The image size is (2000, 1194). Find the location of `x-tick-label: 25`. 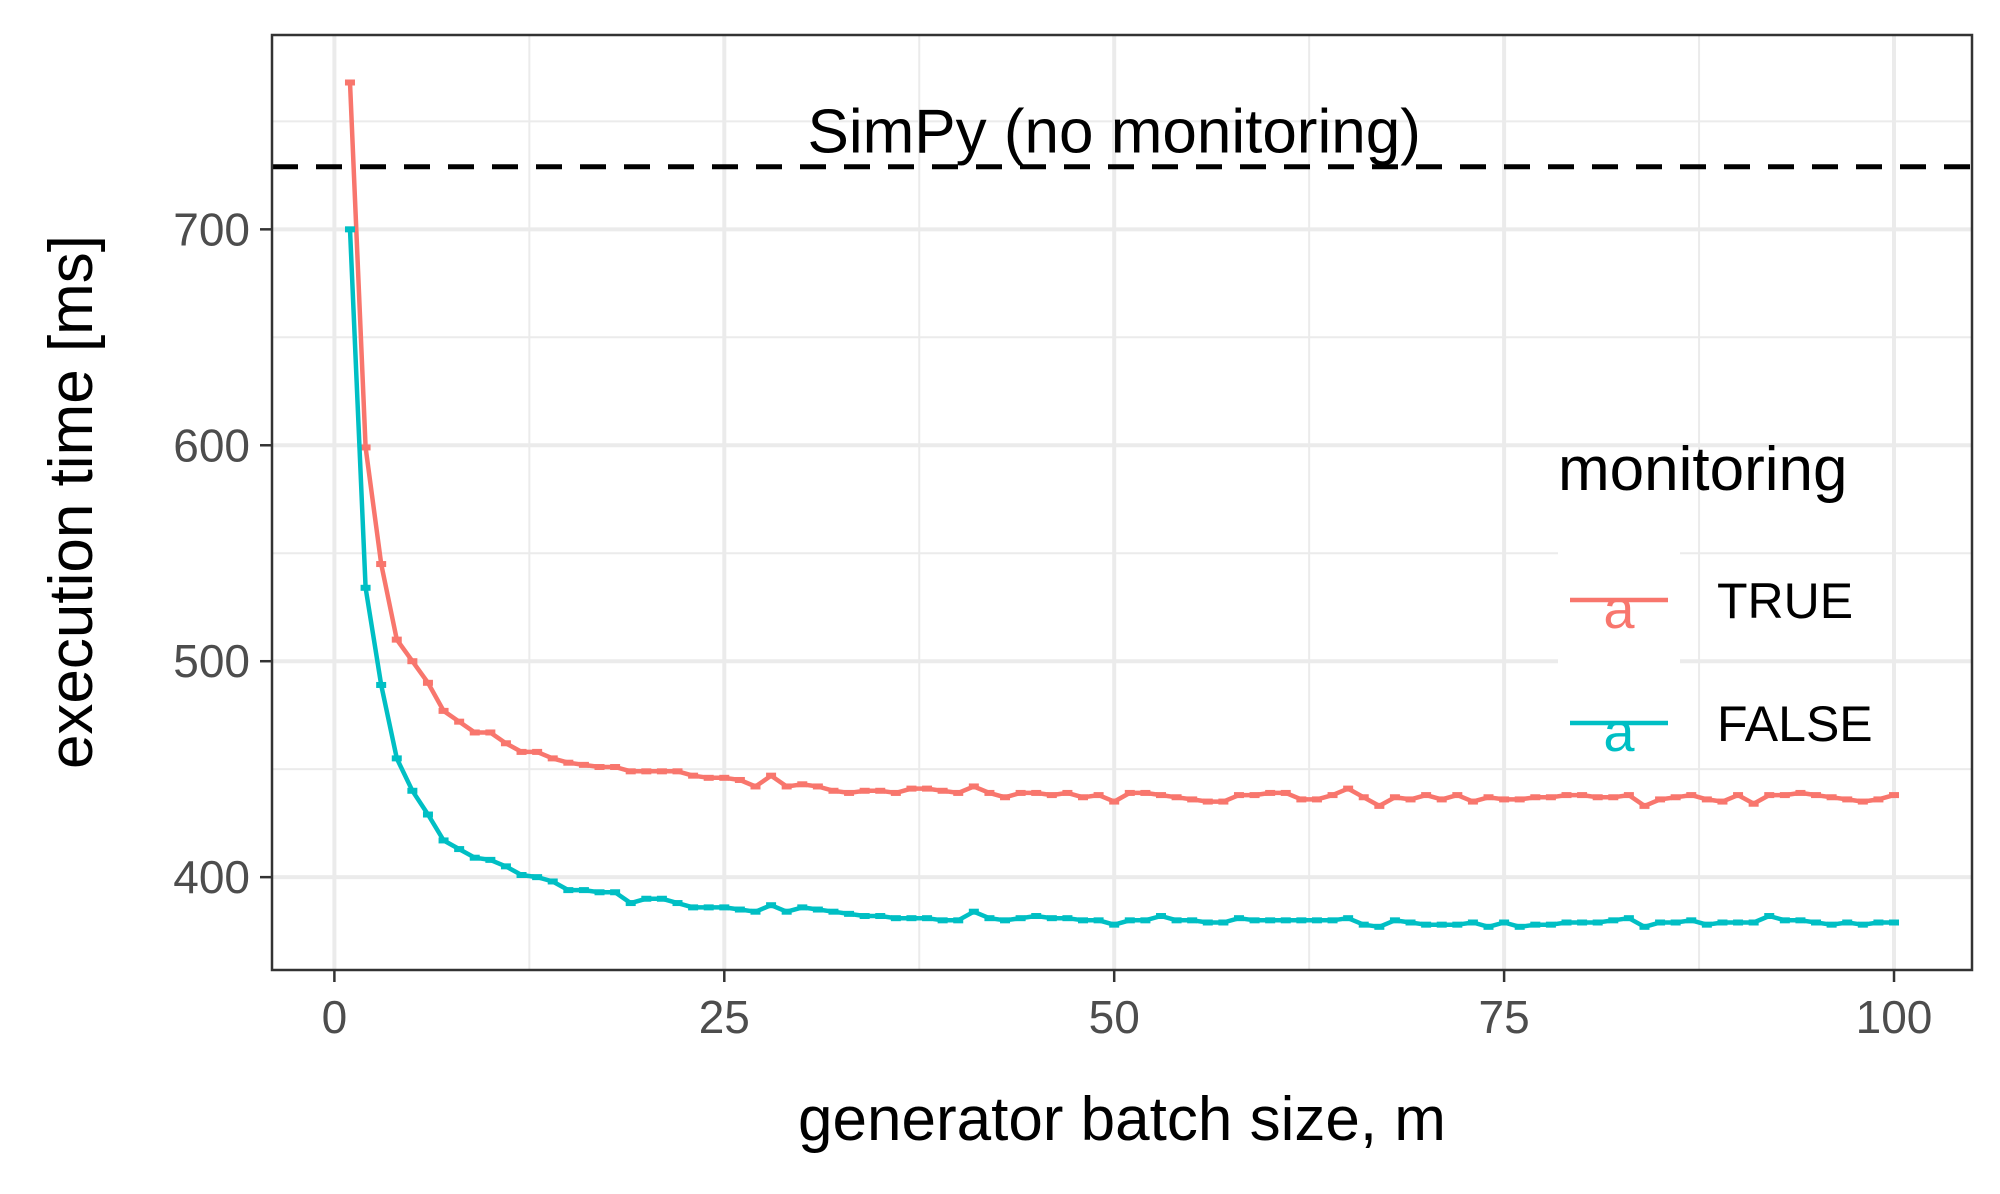

x-tick-label: 25 is located at coordinates (724, 1017).